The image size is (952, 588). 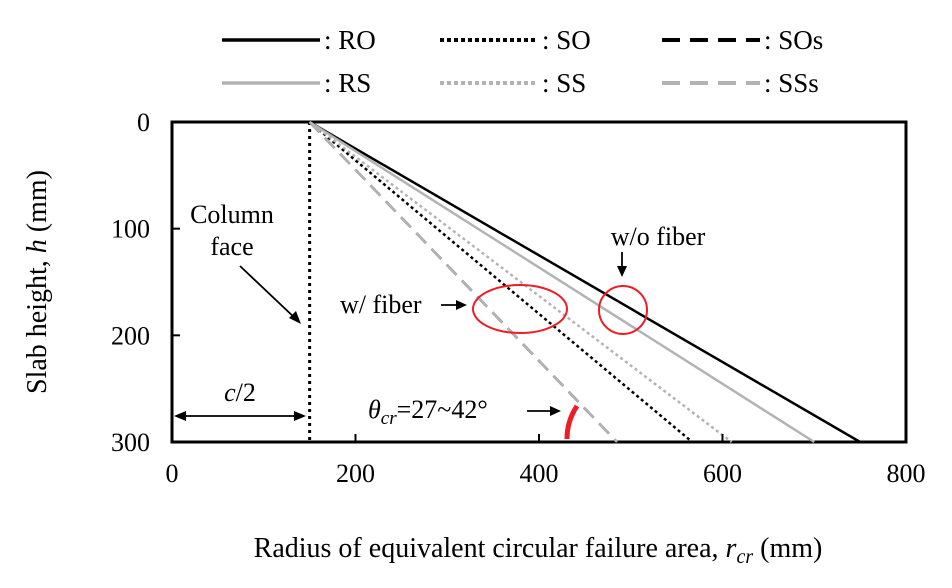 I want to click on with-fiber-label: w/ fiber, so click(x=381, y=304).